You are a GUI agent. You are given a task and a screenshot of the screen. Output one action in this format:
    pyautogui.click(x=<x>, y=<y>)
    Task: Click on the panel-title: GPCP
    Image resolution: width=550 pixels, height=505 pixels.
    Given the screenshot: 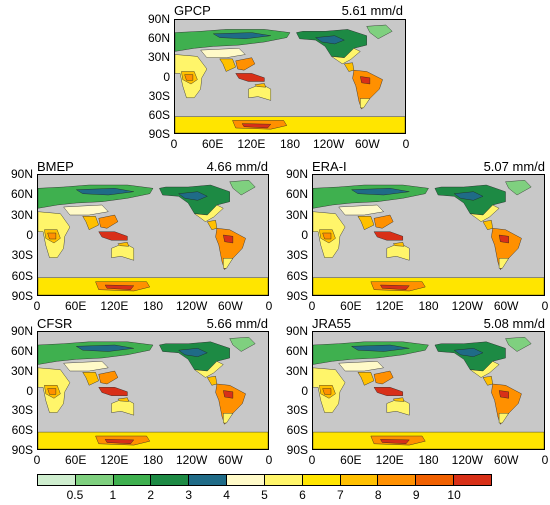 What is the action you would take?
    pyautogui.click(x=192, y=10)
    